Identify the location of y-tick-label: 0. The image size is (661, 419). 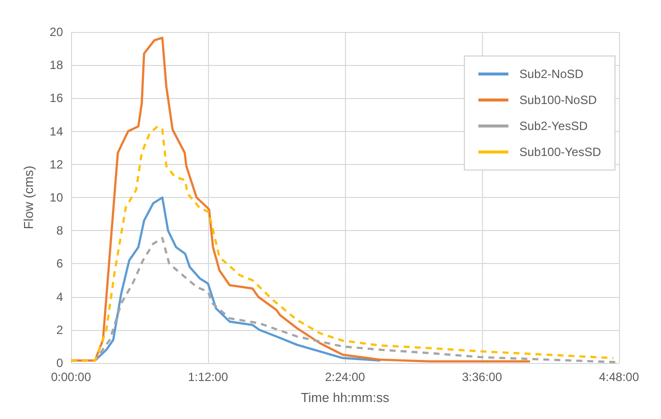
(60, 363).